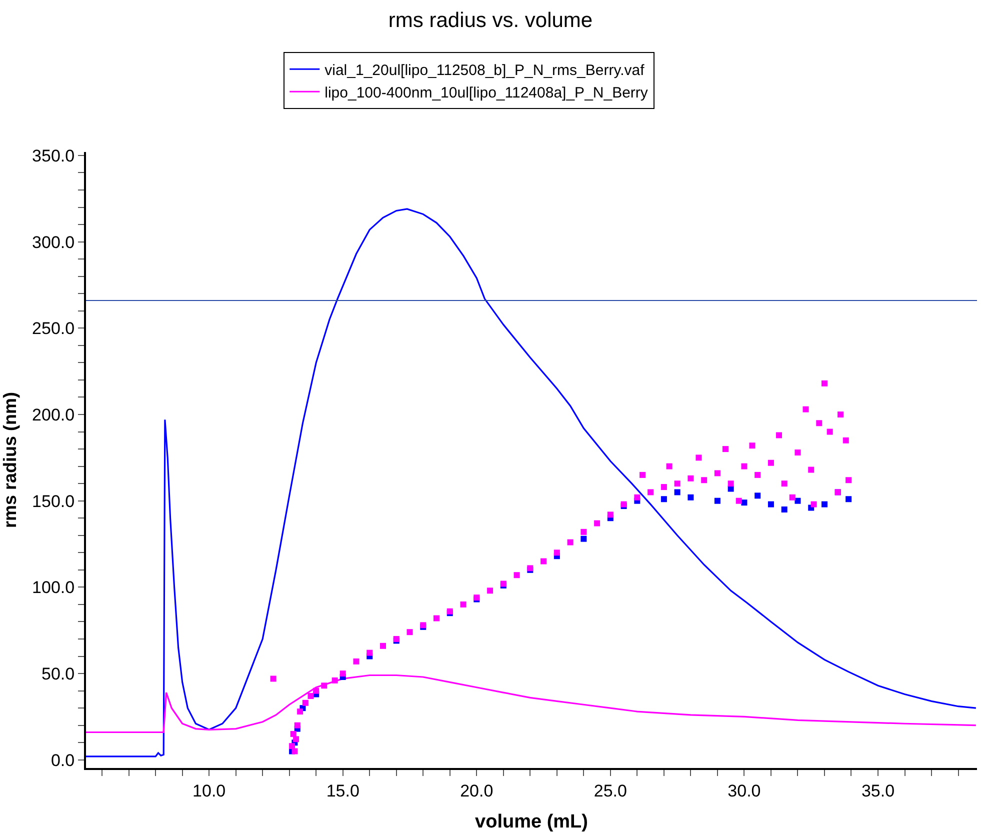  Describe the element at coordinates (53, 242) in the screenshot. I see `y-tick-label: 300.0` at that location.